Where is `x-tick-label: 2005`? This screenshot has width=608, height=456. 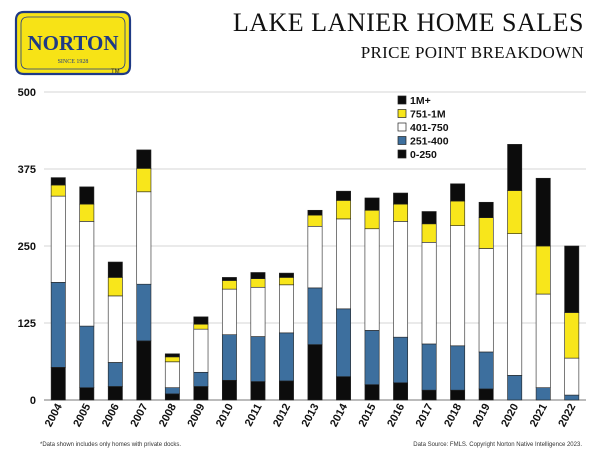 x-tick-label: 2005 is located at coordinates (82, 415).